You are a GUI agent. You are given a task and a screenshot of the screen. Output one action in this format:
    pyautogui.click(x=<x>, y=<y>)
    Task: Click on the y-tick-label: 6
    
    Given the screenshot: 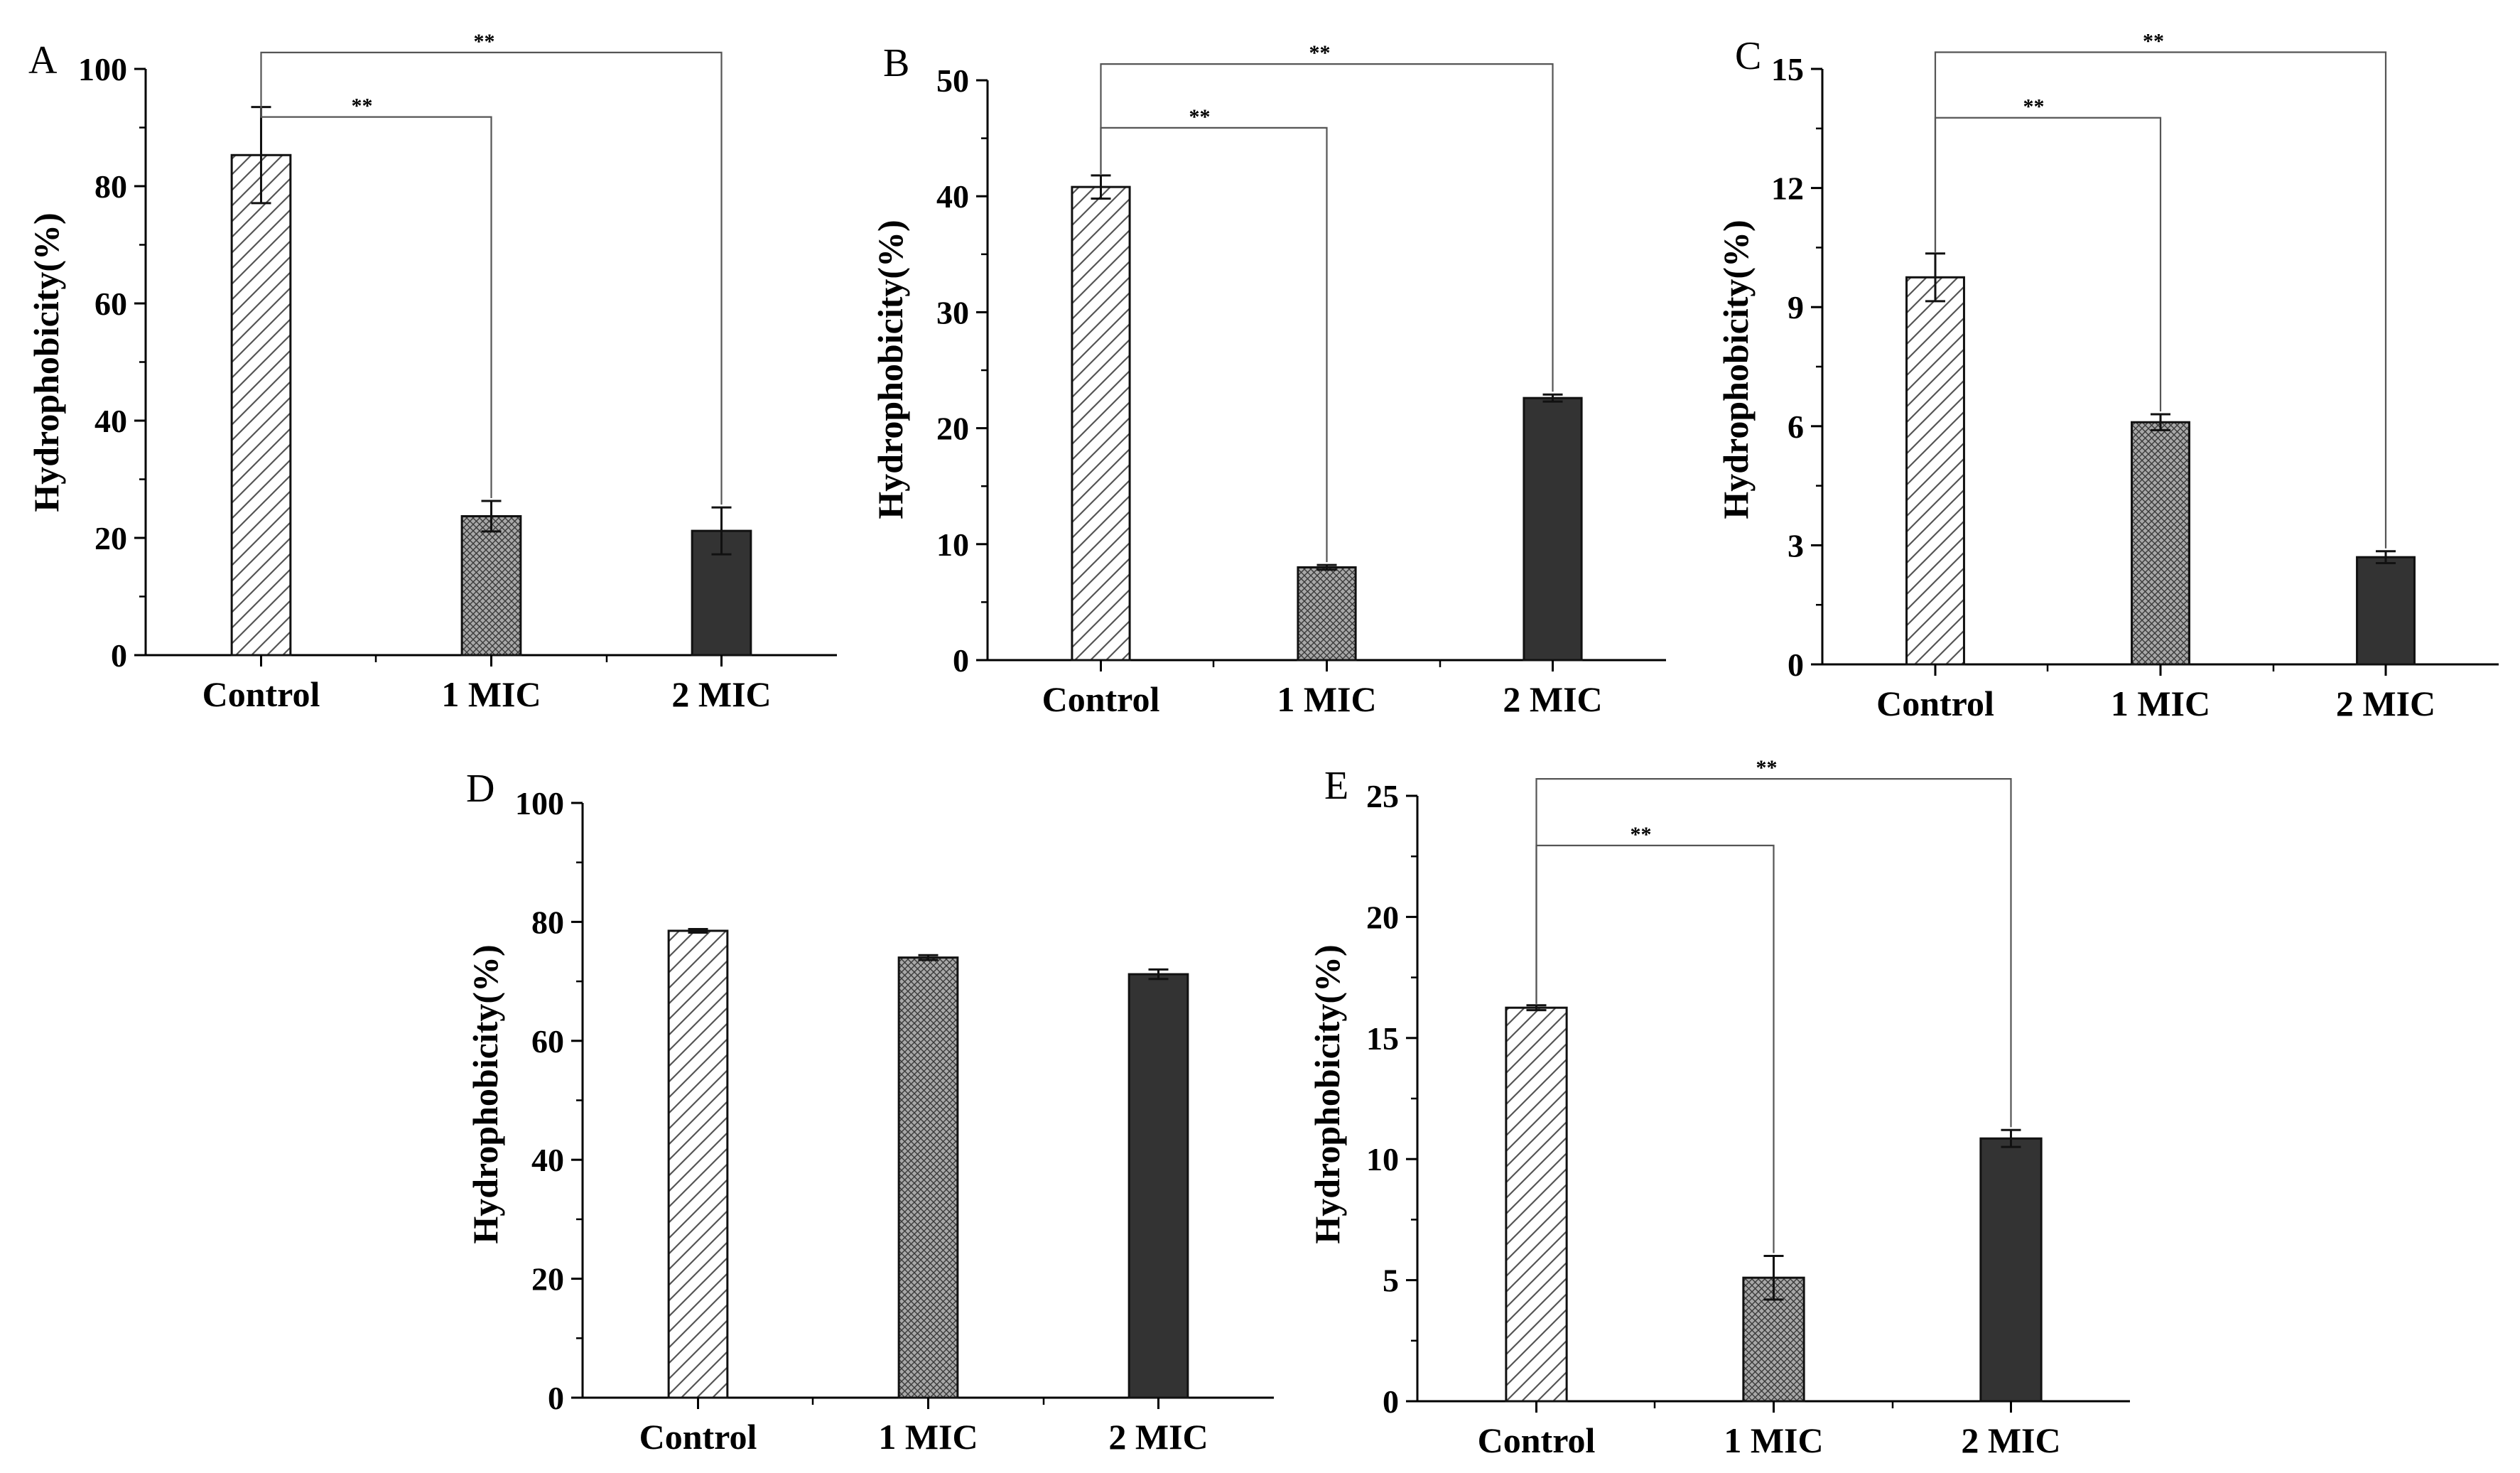 What is the action you would take?
    pyautogui.click(x=1796, y=427)
    